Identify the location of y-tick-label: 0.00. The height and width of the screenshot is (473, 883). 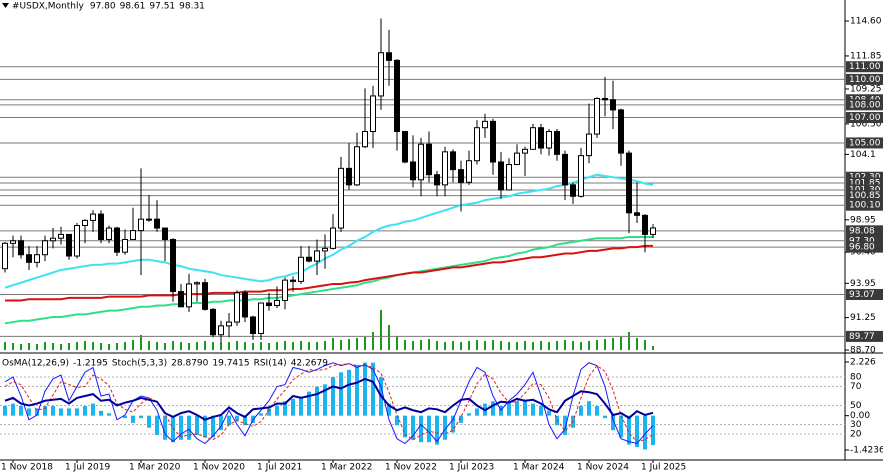
(860, 416).